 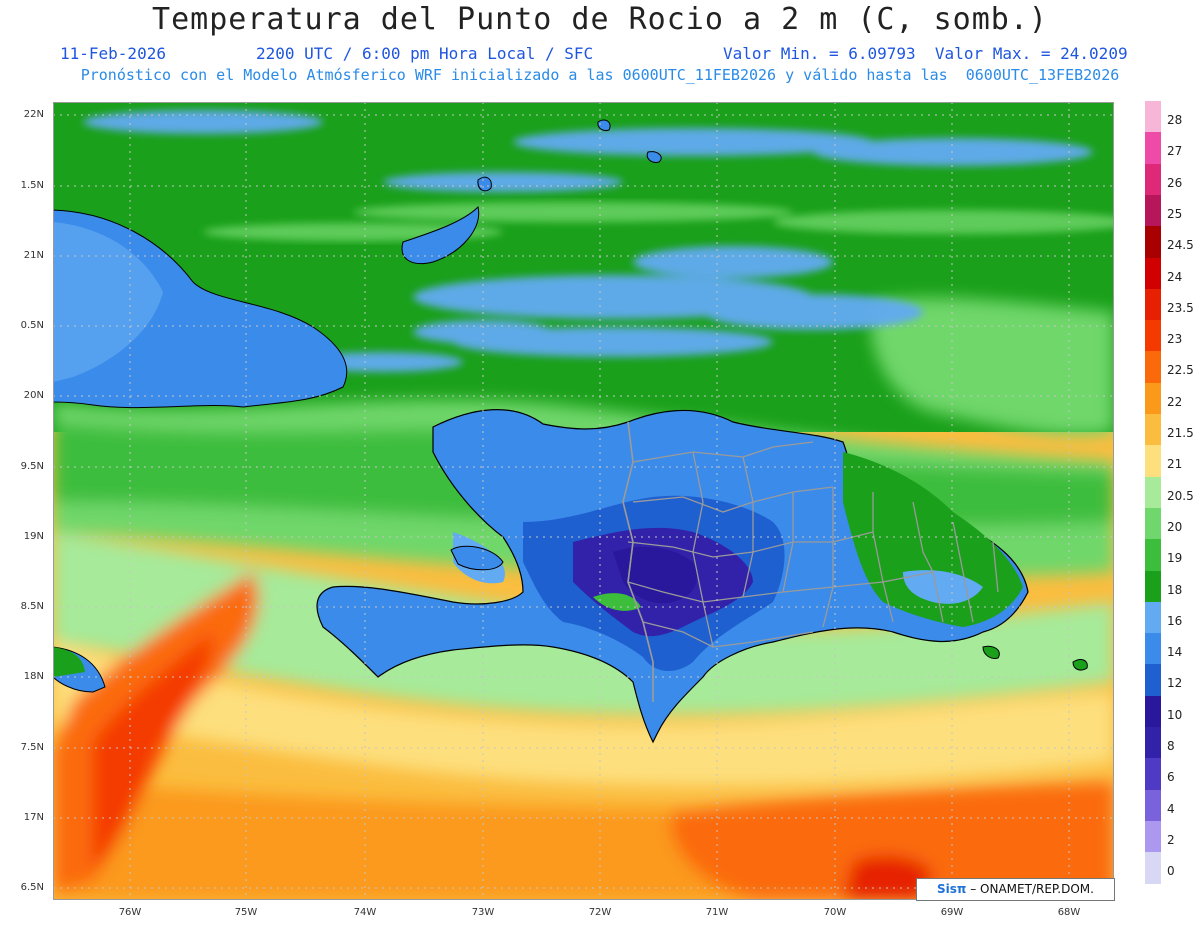 I want to click on northern-islands, so click(x=531, y=192).